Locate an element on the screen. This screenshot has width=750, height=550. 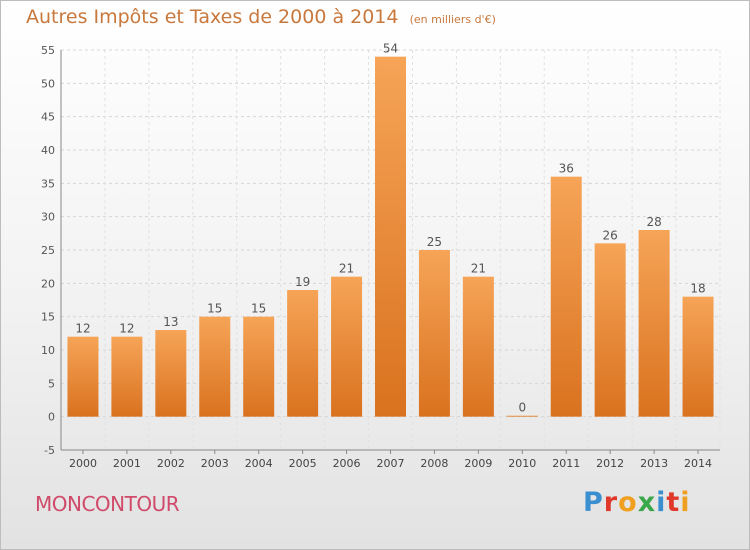
y-tick-label: 40 is located at coordinates (48, 150).